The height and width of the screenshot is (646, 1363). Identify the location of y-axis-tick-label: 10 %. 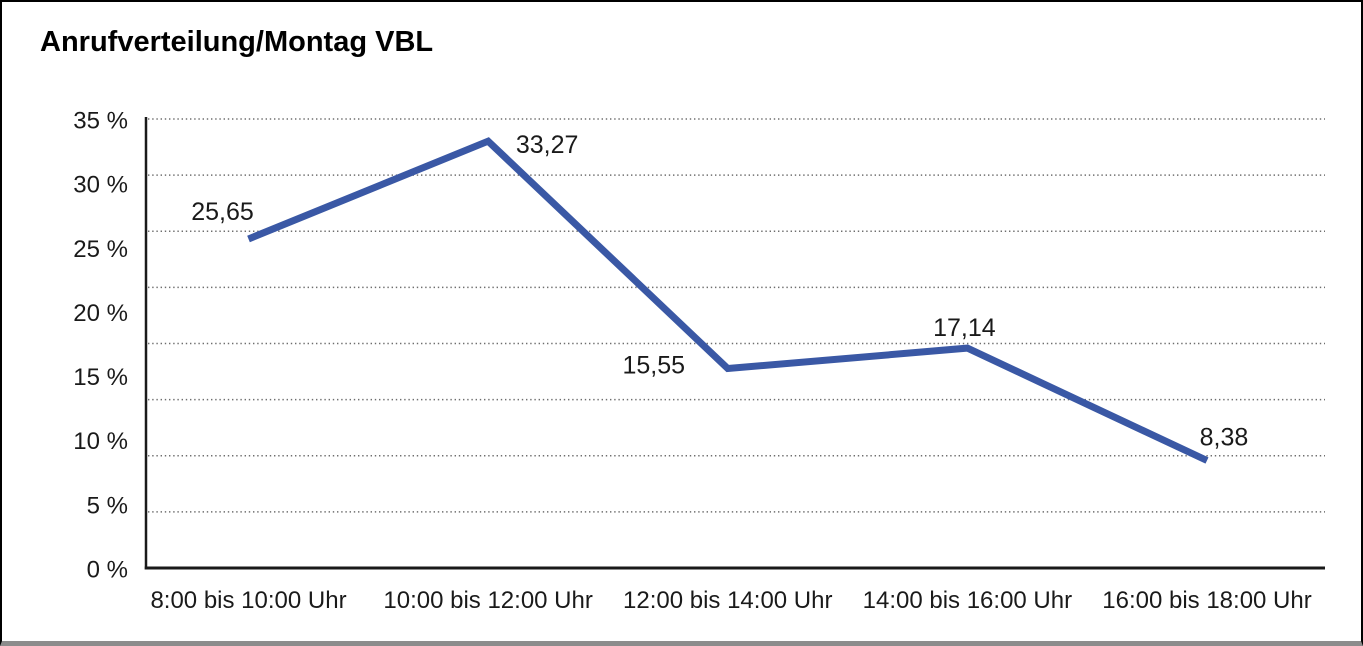
(100, 441).